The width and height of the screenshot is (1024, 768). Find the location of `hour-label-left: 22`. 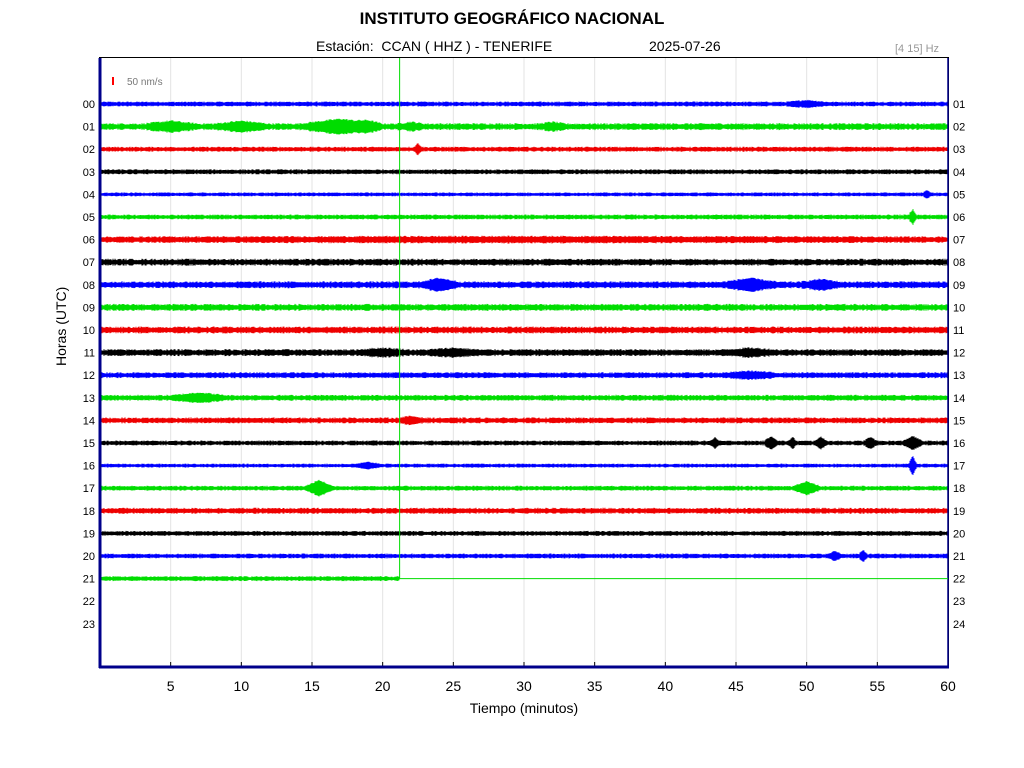

hour-label-left: 22 is located at coordinates (89, 602).